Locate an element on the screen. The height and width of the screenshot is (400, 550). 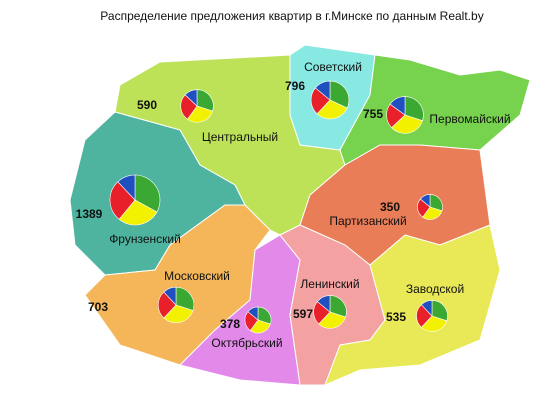
district-name: Октябрьский is located at coordinates (246, 343).